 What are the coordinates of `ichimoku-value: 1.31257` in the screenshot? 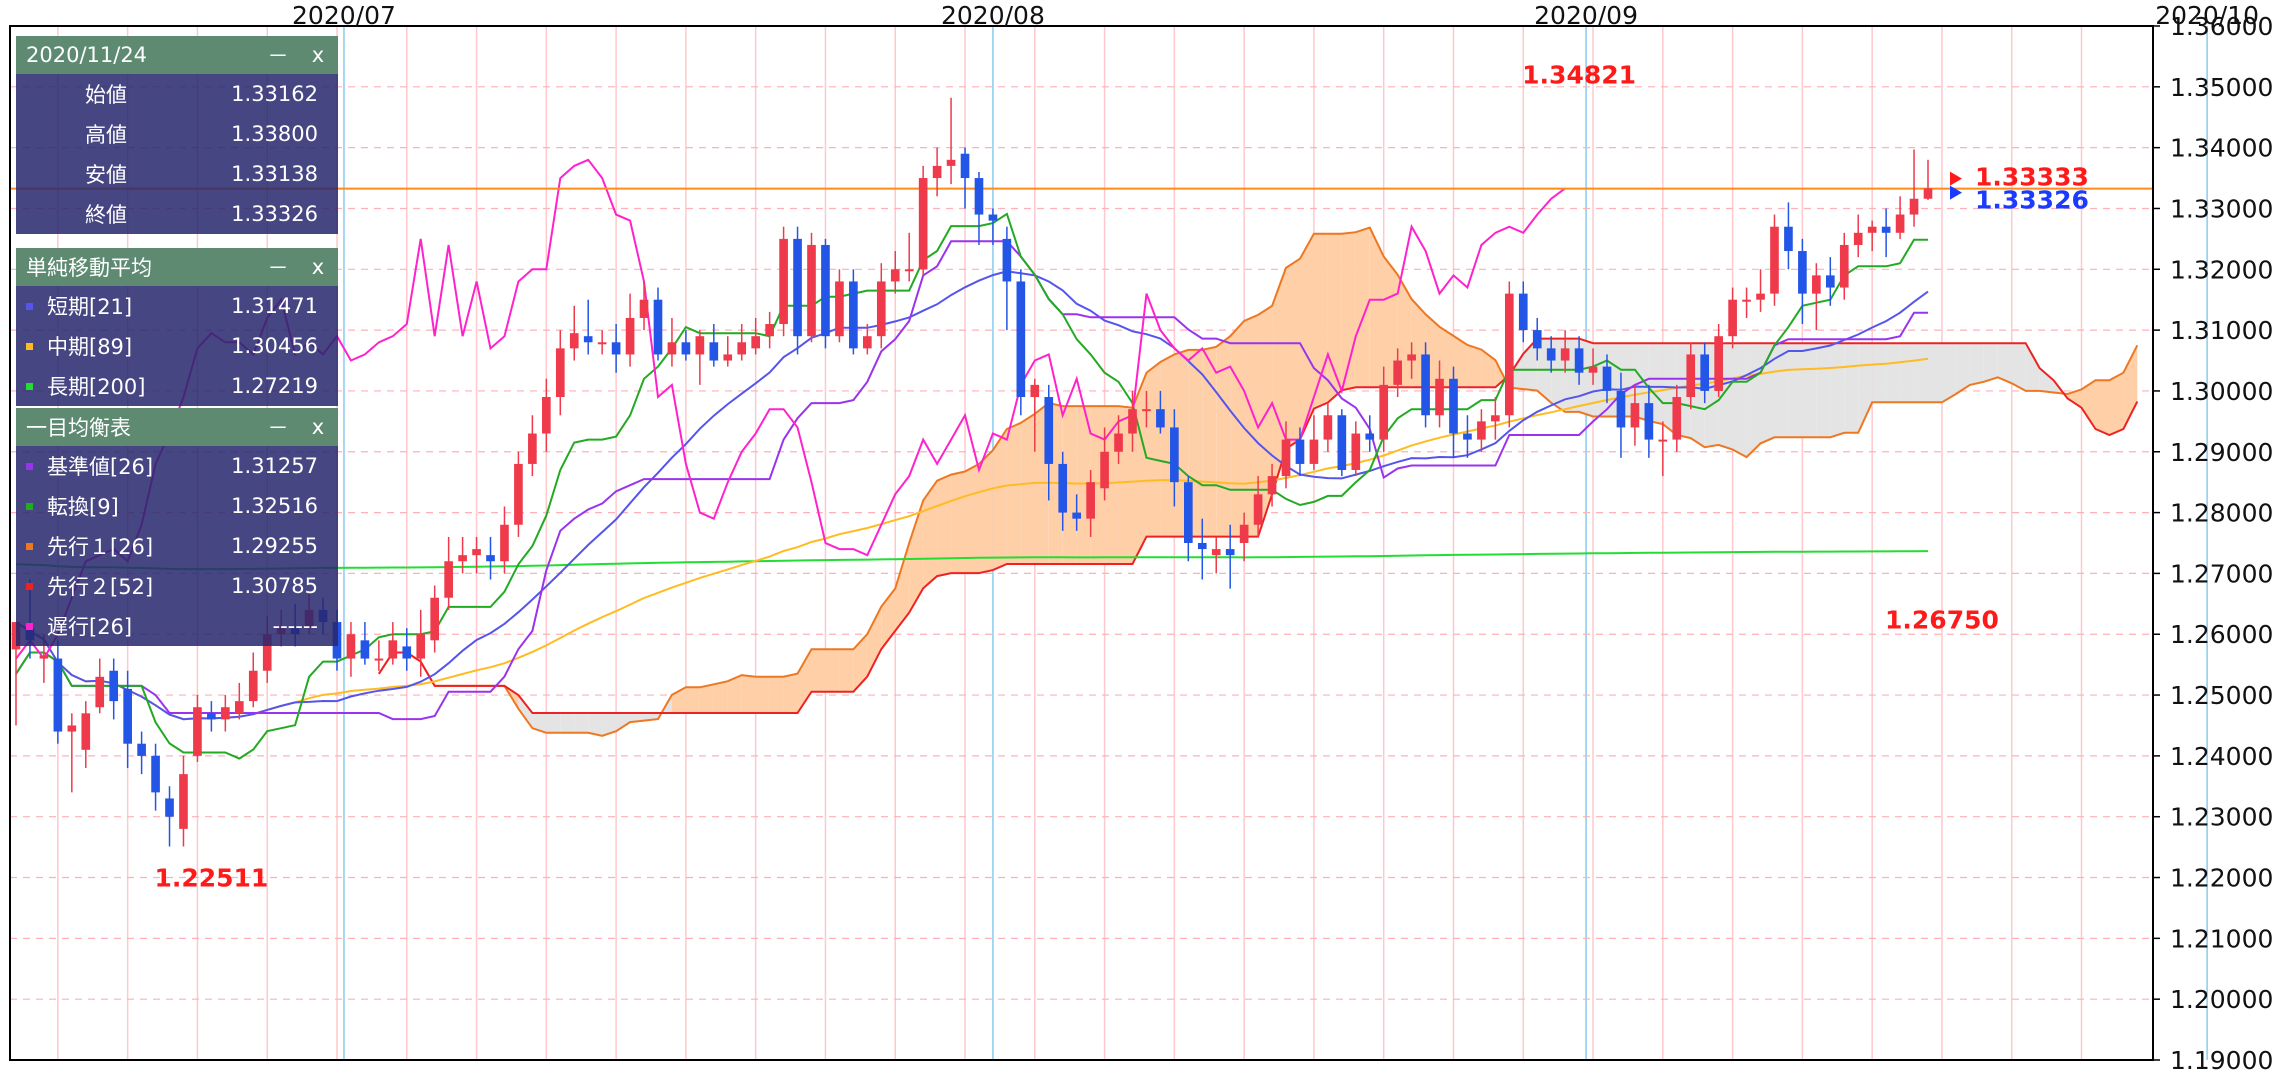 It's located at (274, 466).